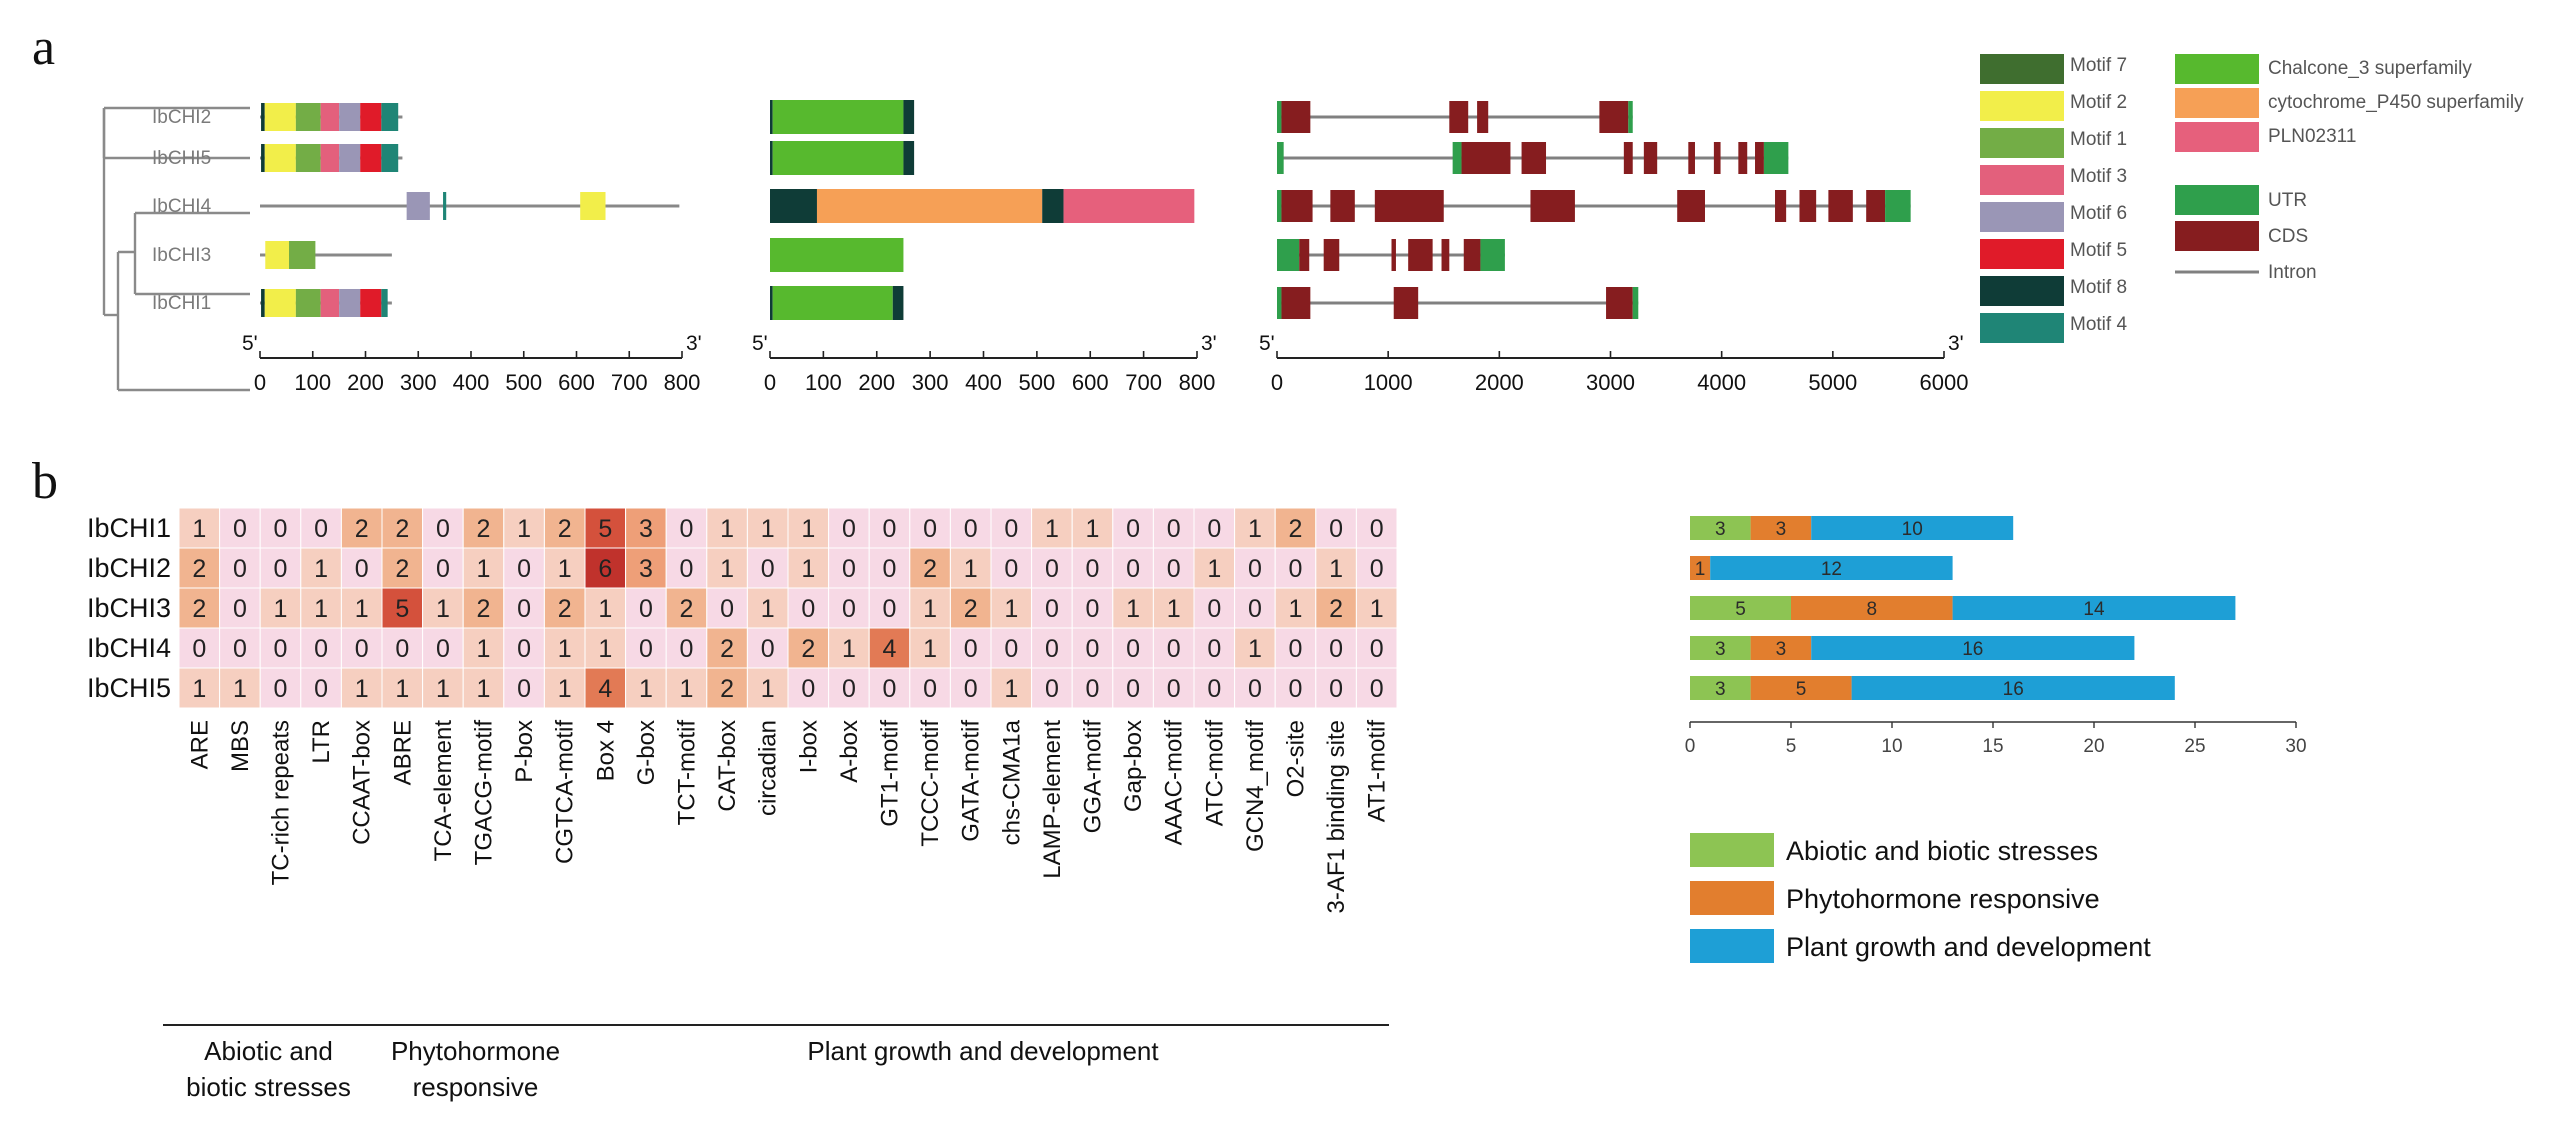 The height and width of the screenshot is (1135, 2550). What do you see at coordinates (1052, 799) in the screenshot?
I see `heatmap-col-label: LAMP-element` at bounding box center [1052, 799].